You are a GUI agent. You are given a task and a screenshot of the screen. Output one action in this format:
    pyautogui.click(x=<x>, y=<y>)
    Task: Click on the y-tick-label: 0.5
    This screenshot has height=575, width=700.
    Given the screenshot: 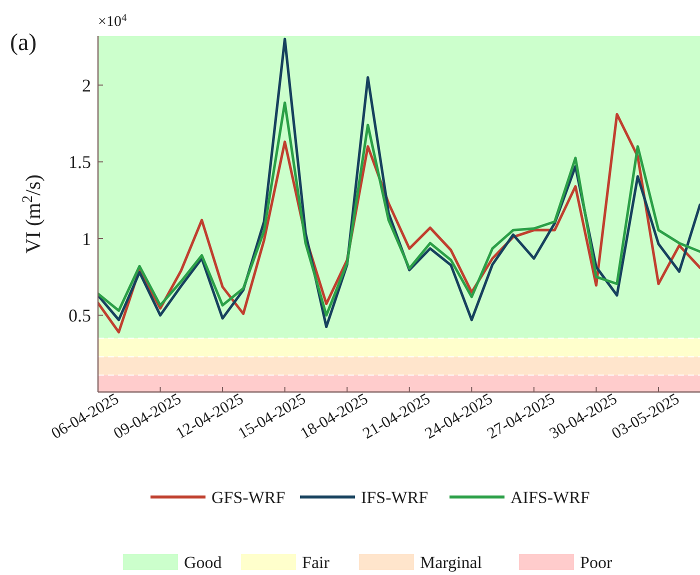 What is the action you would take?
    pyautogui.click(x=79, y=316)
    